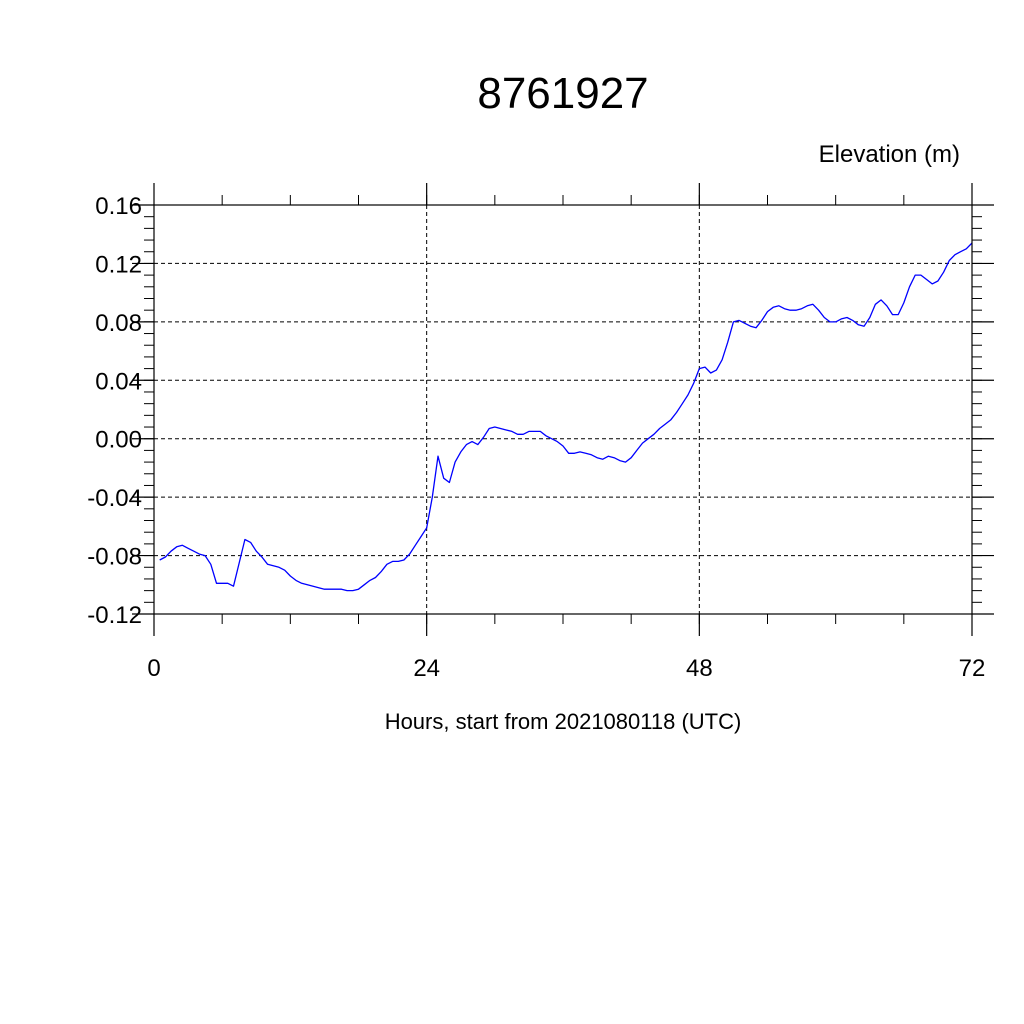 Image resolution: width=1024 pixels, height=1024 pixels. I want to click on x-tick-label: 72, so click(972, 668).